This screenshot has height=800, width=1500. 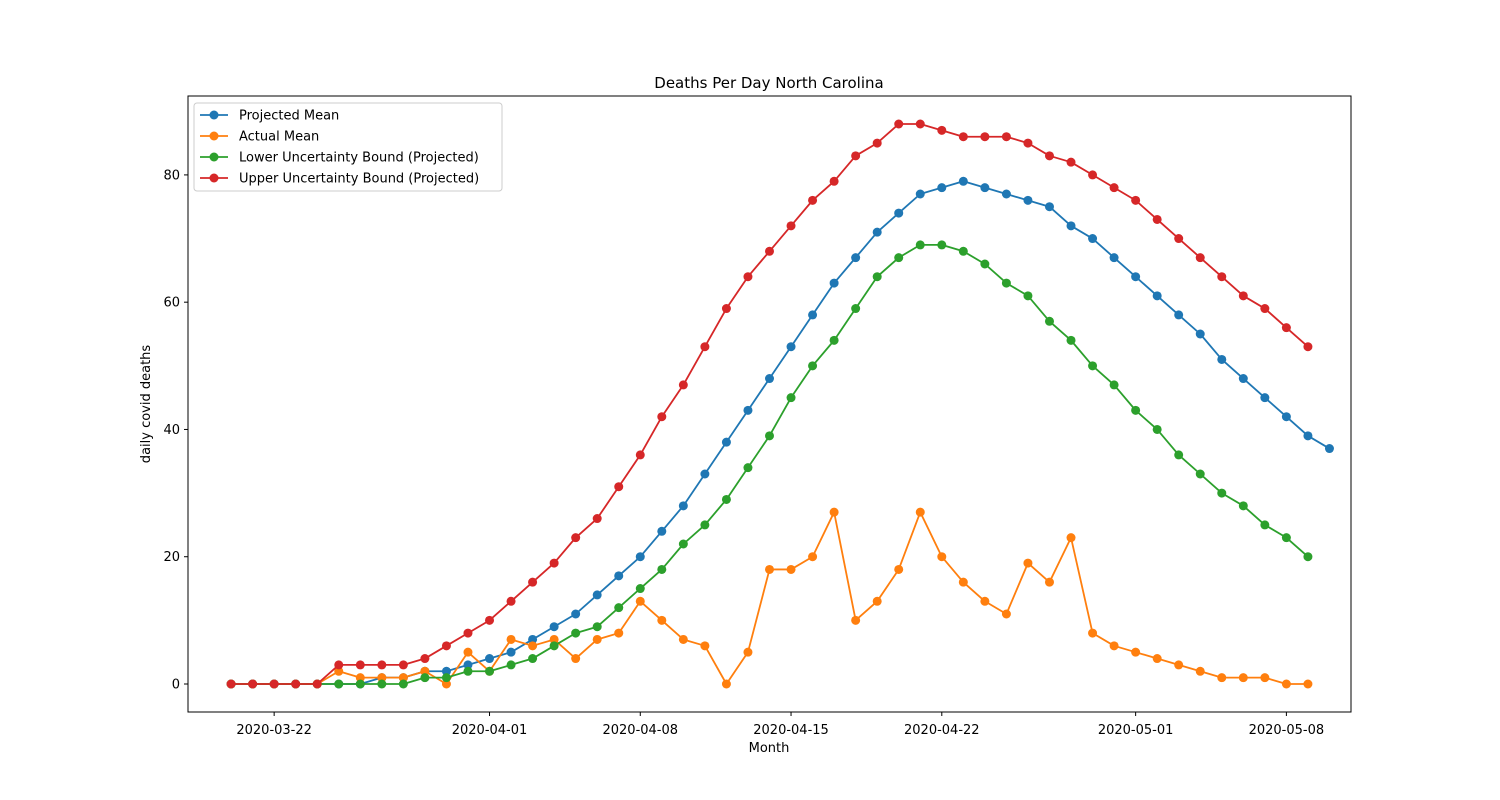 I want to click on x-tick-label: 2020-04-22, so click(x=942, y=730).